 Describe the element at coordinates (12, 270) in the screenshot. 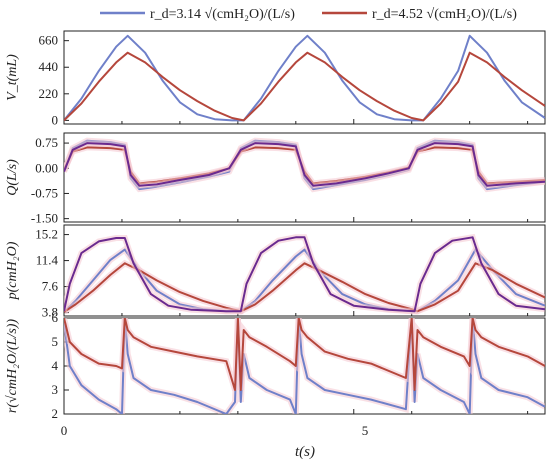

I see `y-axis-label: p(cmH₂O)` at that location.